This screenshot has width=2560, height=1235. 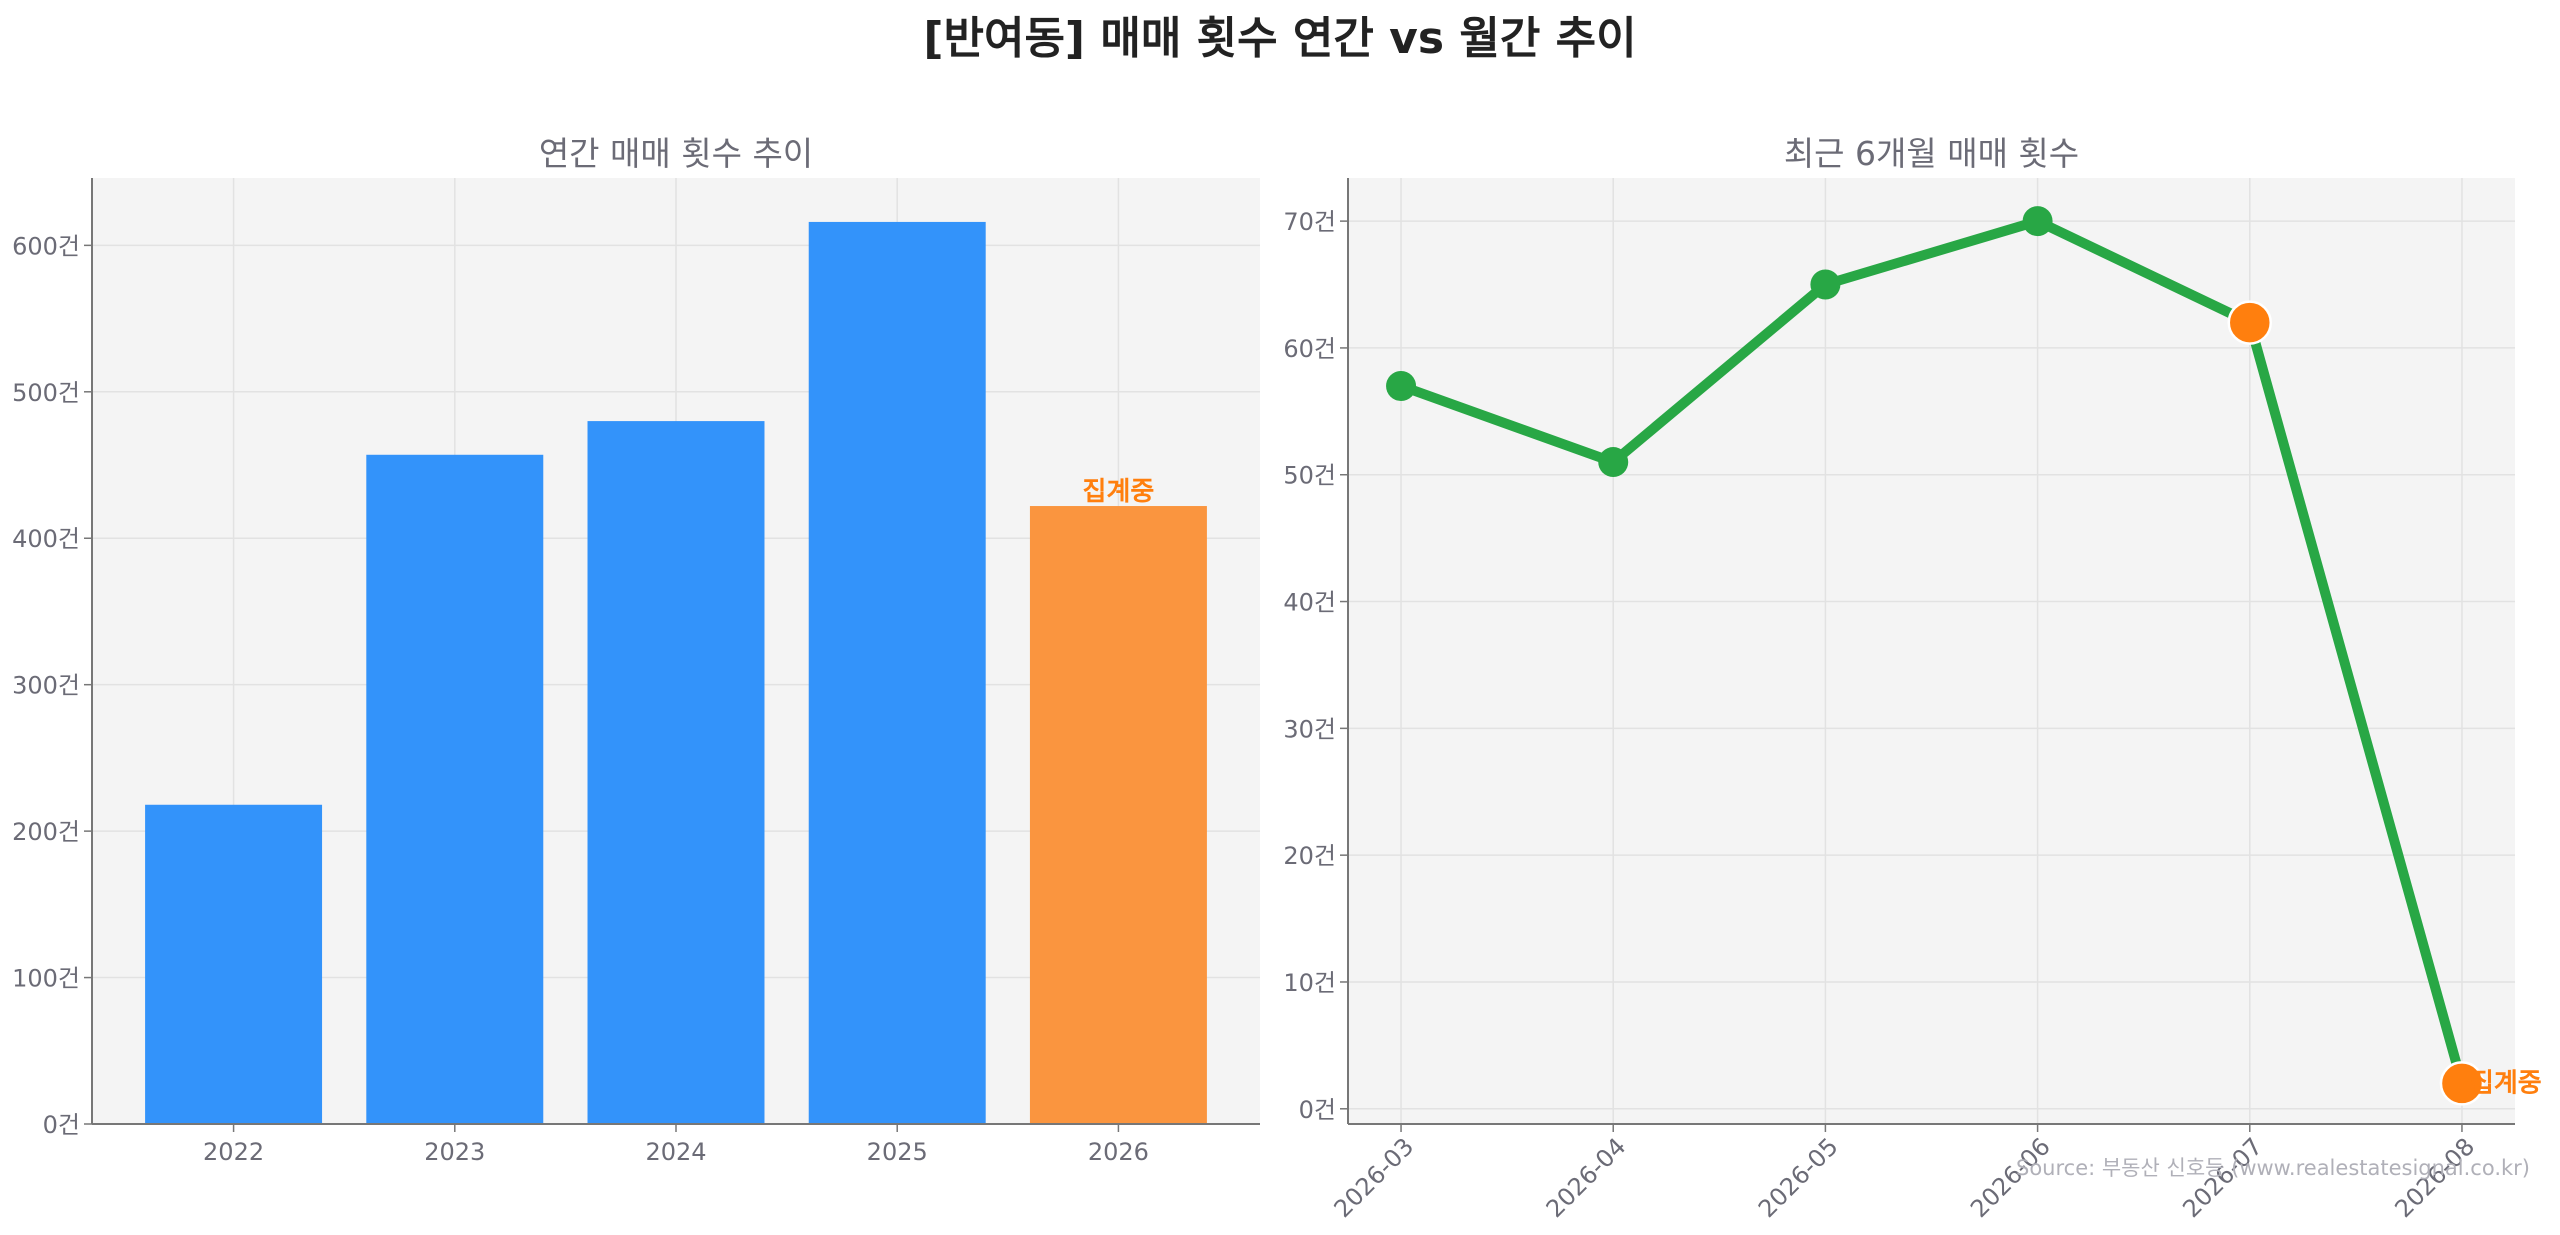 What do you see at coordinates (455, 789) in the screenshot?
I see `bar-2023` at bounding box center [455, 789].